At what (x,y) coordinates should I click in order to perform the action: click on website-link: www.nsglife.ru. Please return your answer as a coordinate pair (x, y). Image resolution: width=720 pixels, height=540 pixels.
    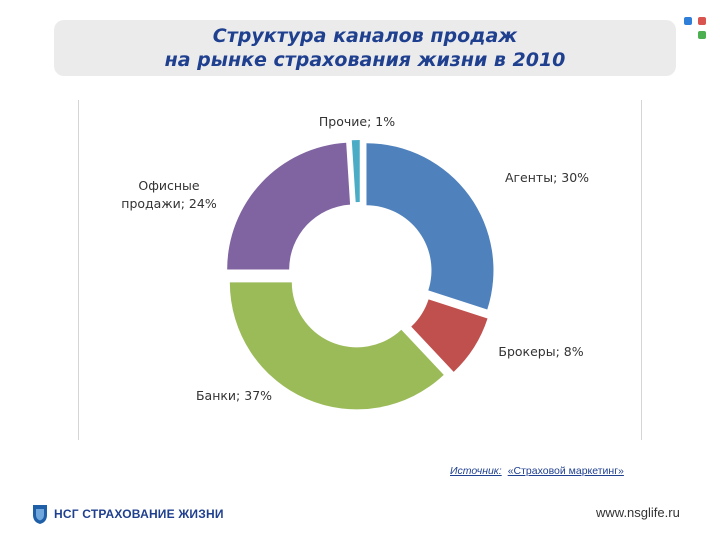
    Looking at the image, I should click on (638, 512).